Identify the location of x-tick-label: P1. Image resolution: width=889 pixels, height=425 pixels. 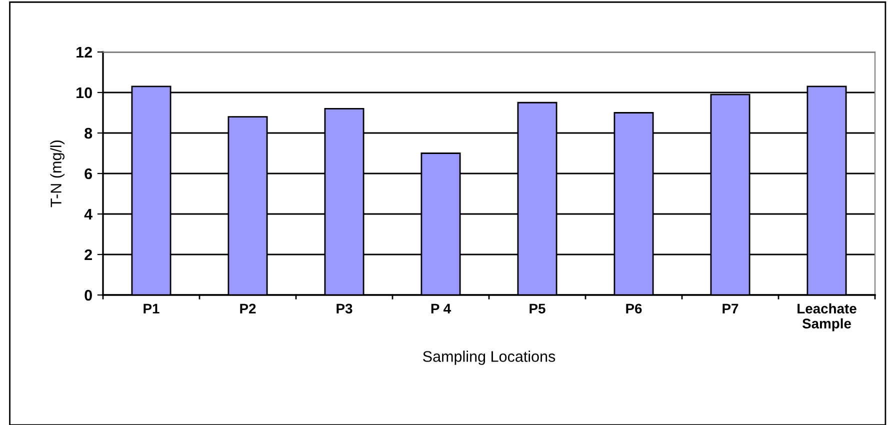
(152, 309).